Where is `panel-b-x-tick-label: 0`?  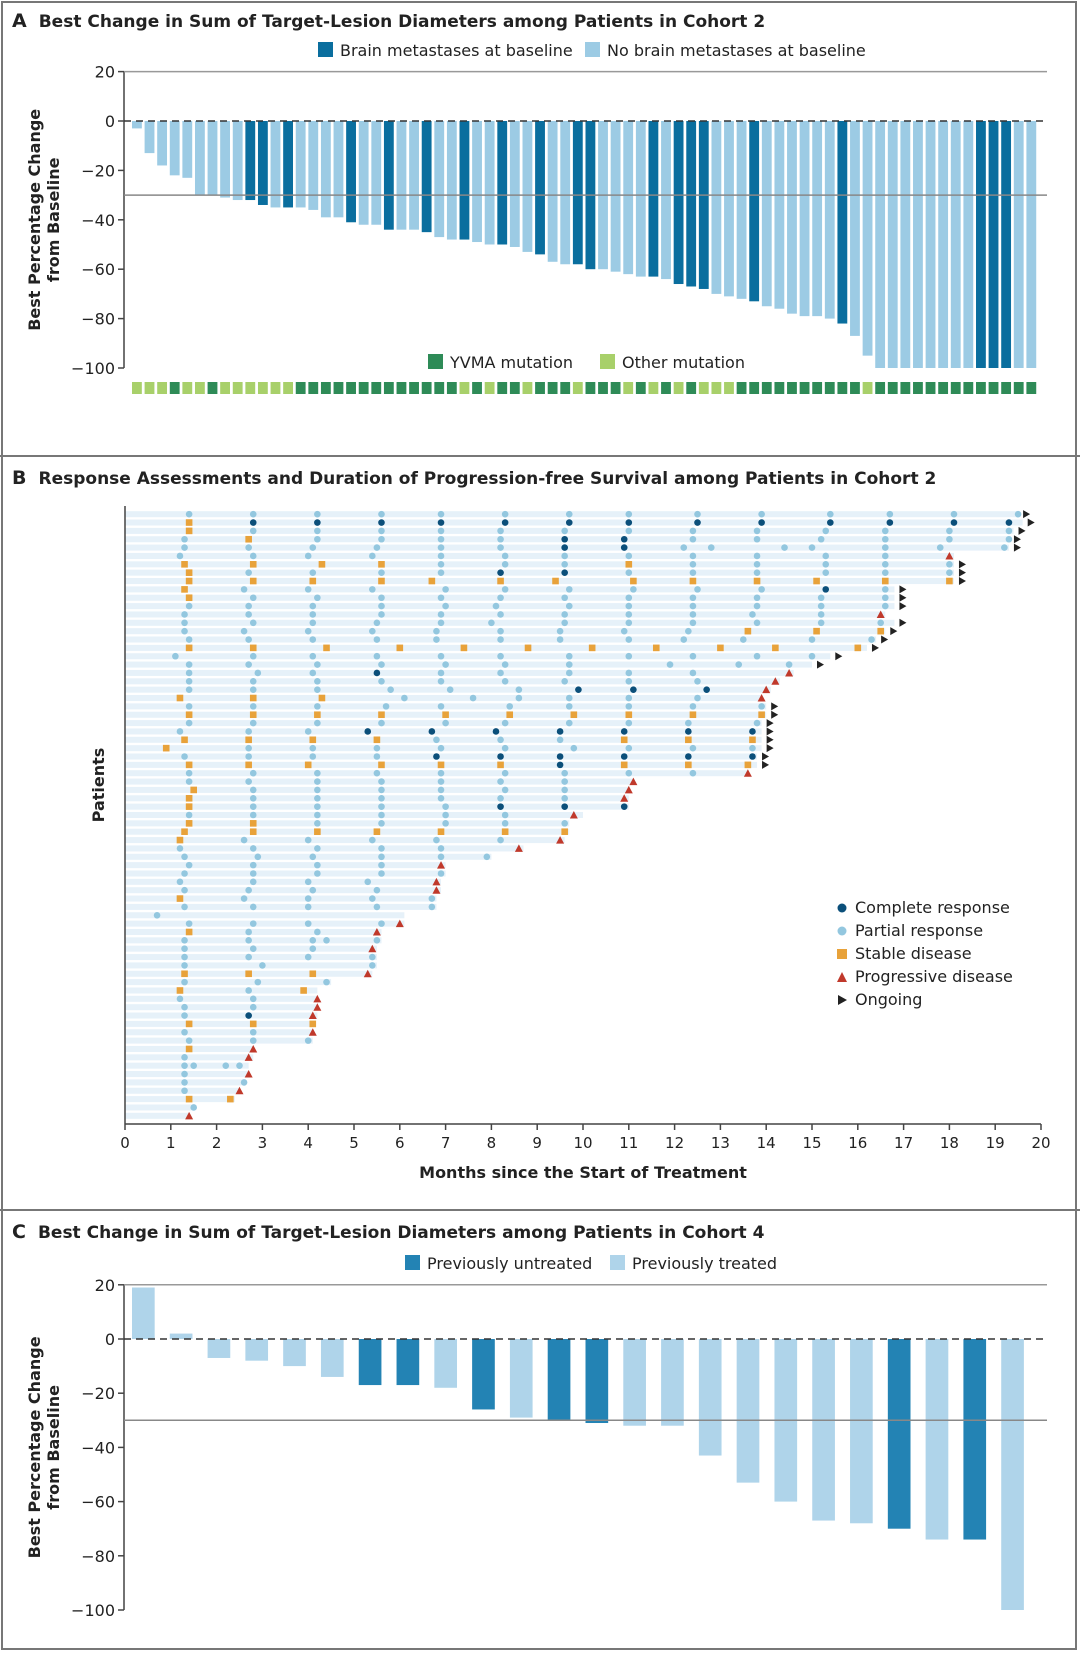 panel-b-x-tick-label: 0 is located at coordinates (125, 1143).